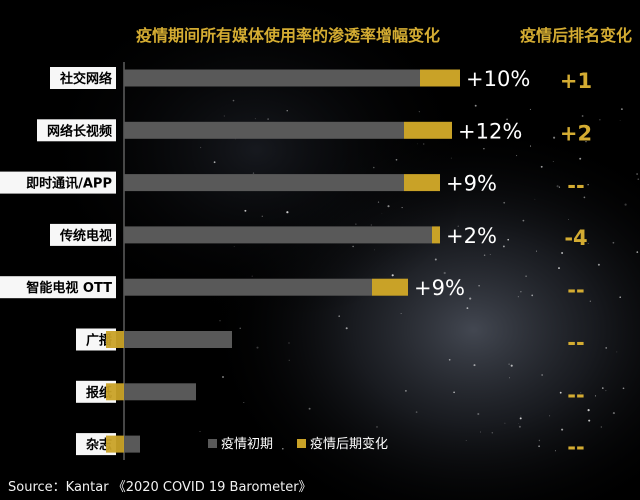 The width and height of the screenshot is (640, 500). What do you see at coordinates (99, 393) in the screenshot?
I see `category-label: 报纸` at bounding box center [99, 393].